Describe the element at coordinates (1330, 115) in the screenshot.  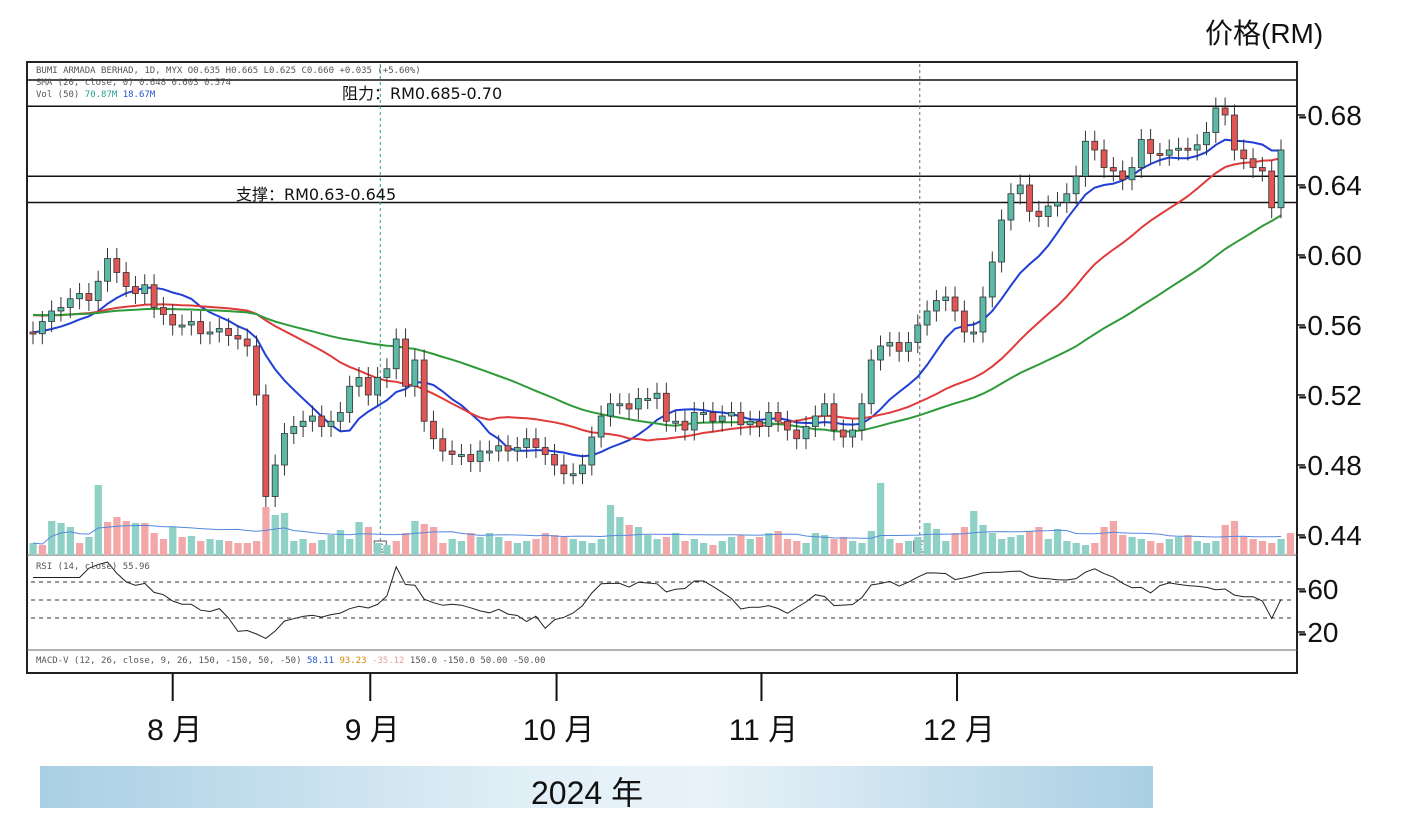
I see `y-tick-label: -0.68` at that location.